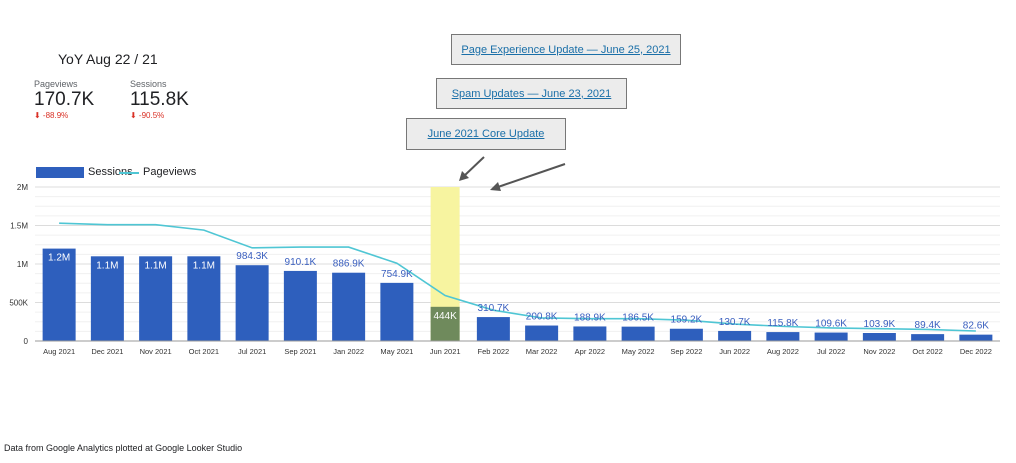  I want to click on x-tick-label: Apr 2022, so click(590, 351).